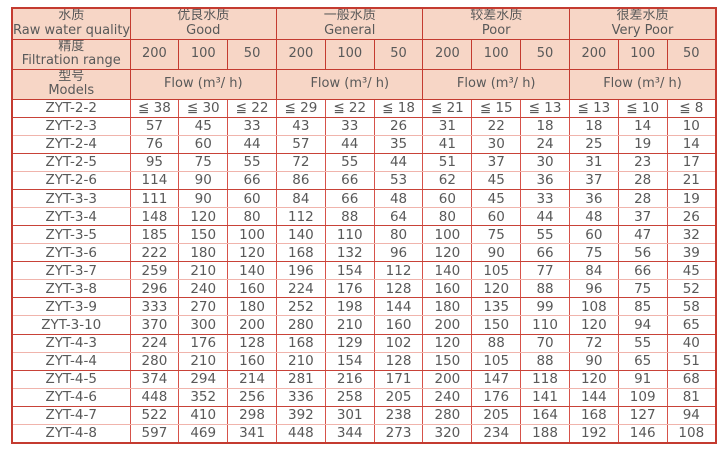 This screenshot has height=458, width=725. I want to click on flow-value-cell: 150, so click(203, 235).